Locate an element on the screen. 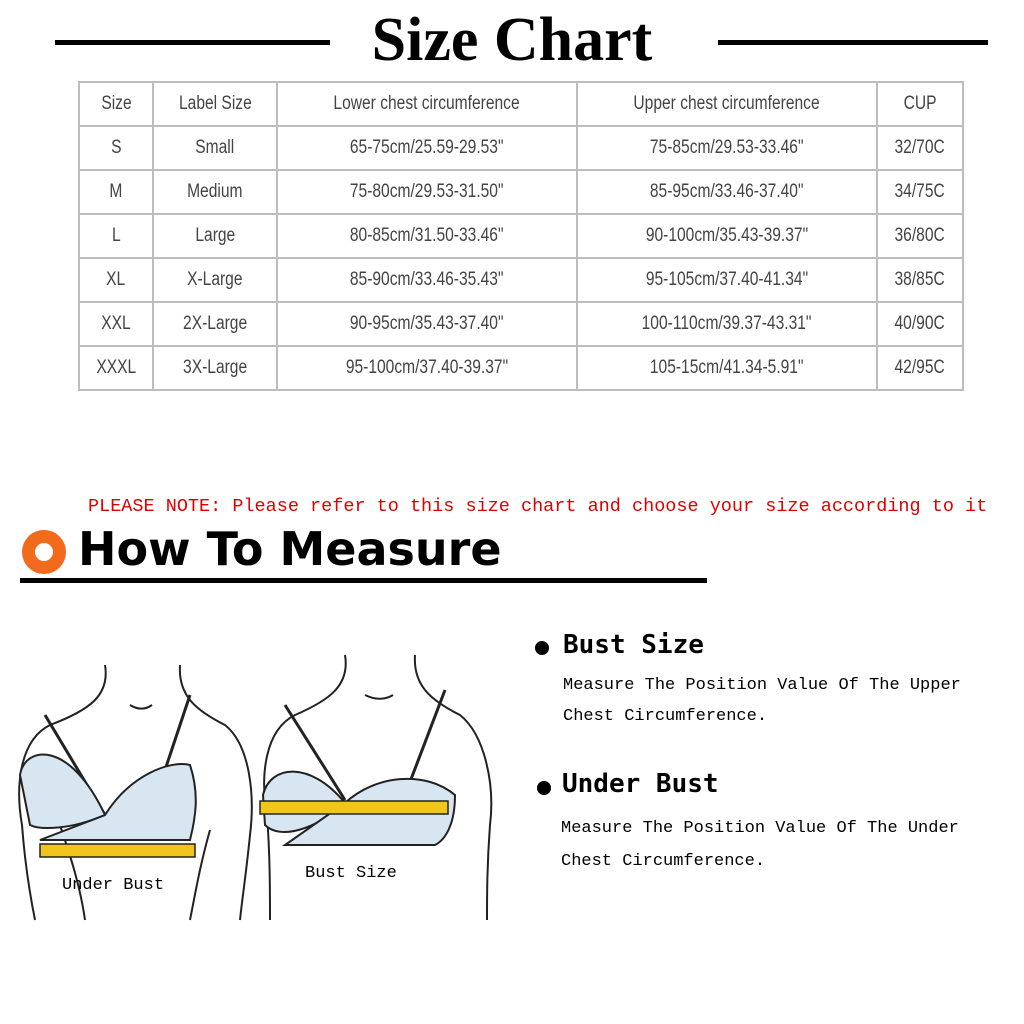  cell-text: 95-100cm/37.40-39.37" is located at coordinates (427, 367).